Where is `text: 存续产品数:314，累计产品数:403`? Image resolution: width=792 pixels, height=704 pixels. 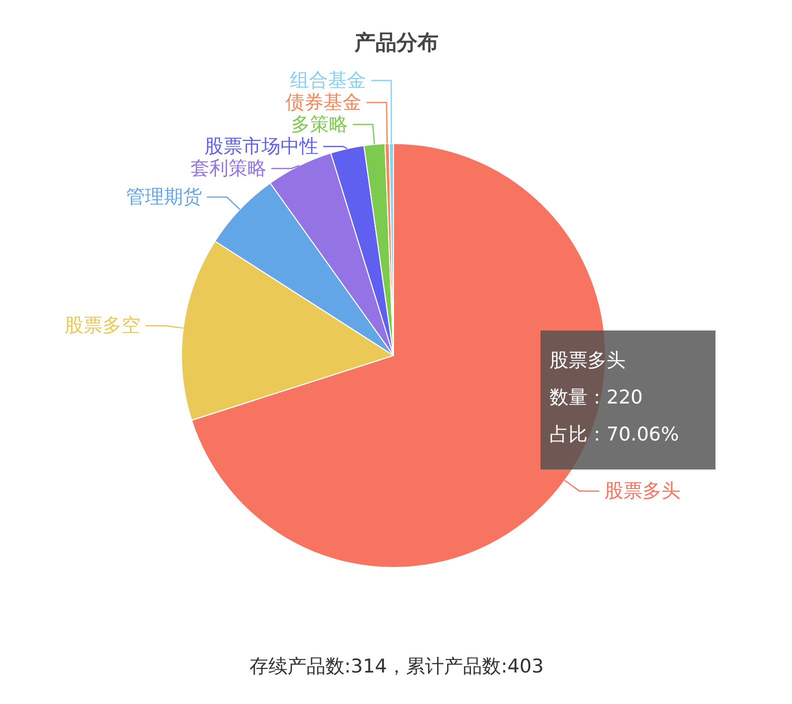 text: 存续产品数:314，累计产品数:403 is located at coordinates (396, 667).